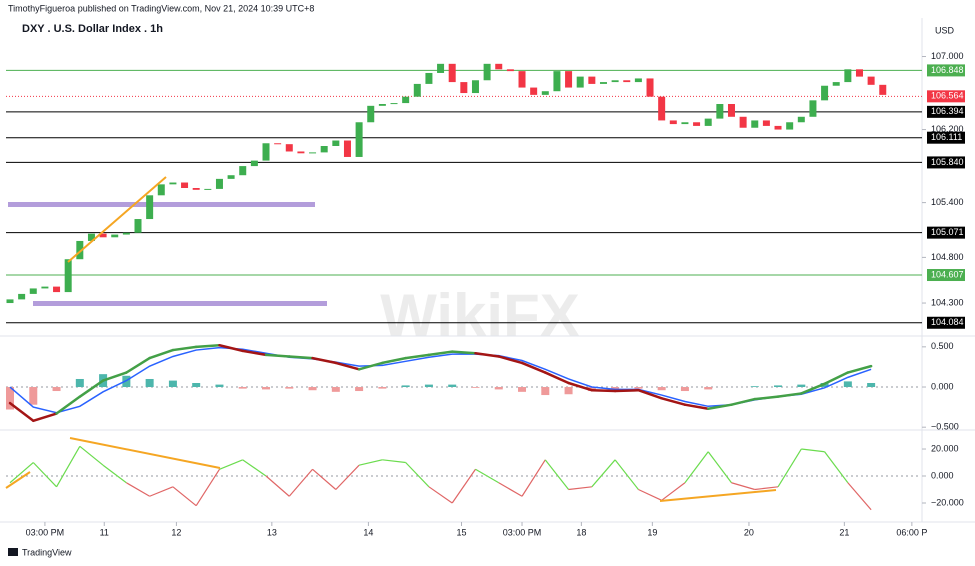 The image size is (975, 566). Describe the element at coordinates (945, 448) in the screenshot. I see `y-tick-label: 20.000` at that location.